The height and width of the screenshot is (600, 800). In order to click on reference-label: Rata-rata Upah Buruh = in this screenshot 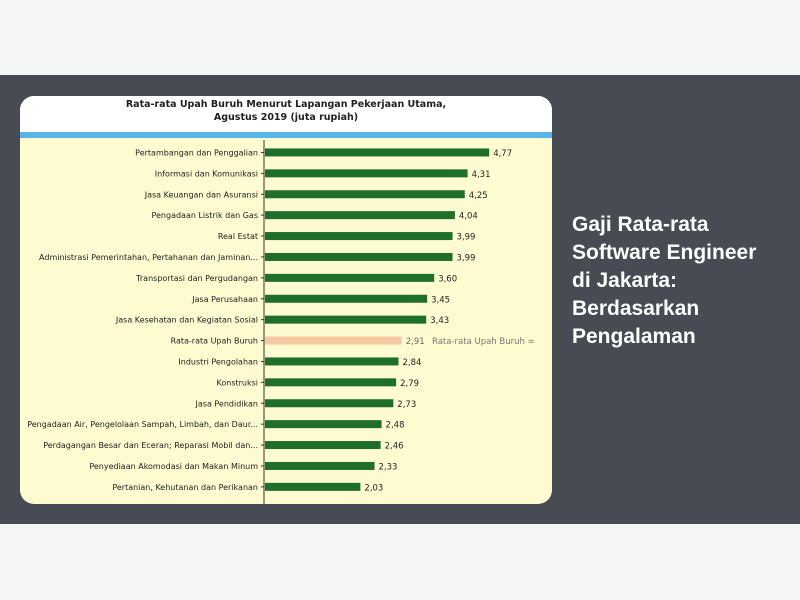, I will do `click(483, 342)`.